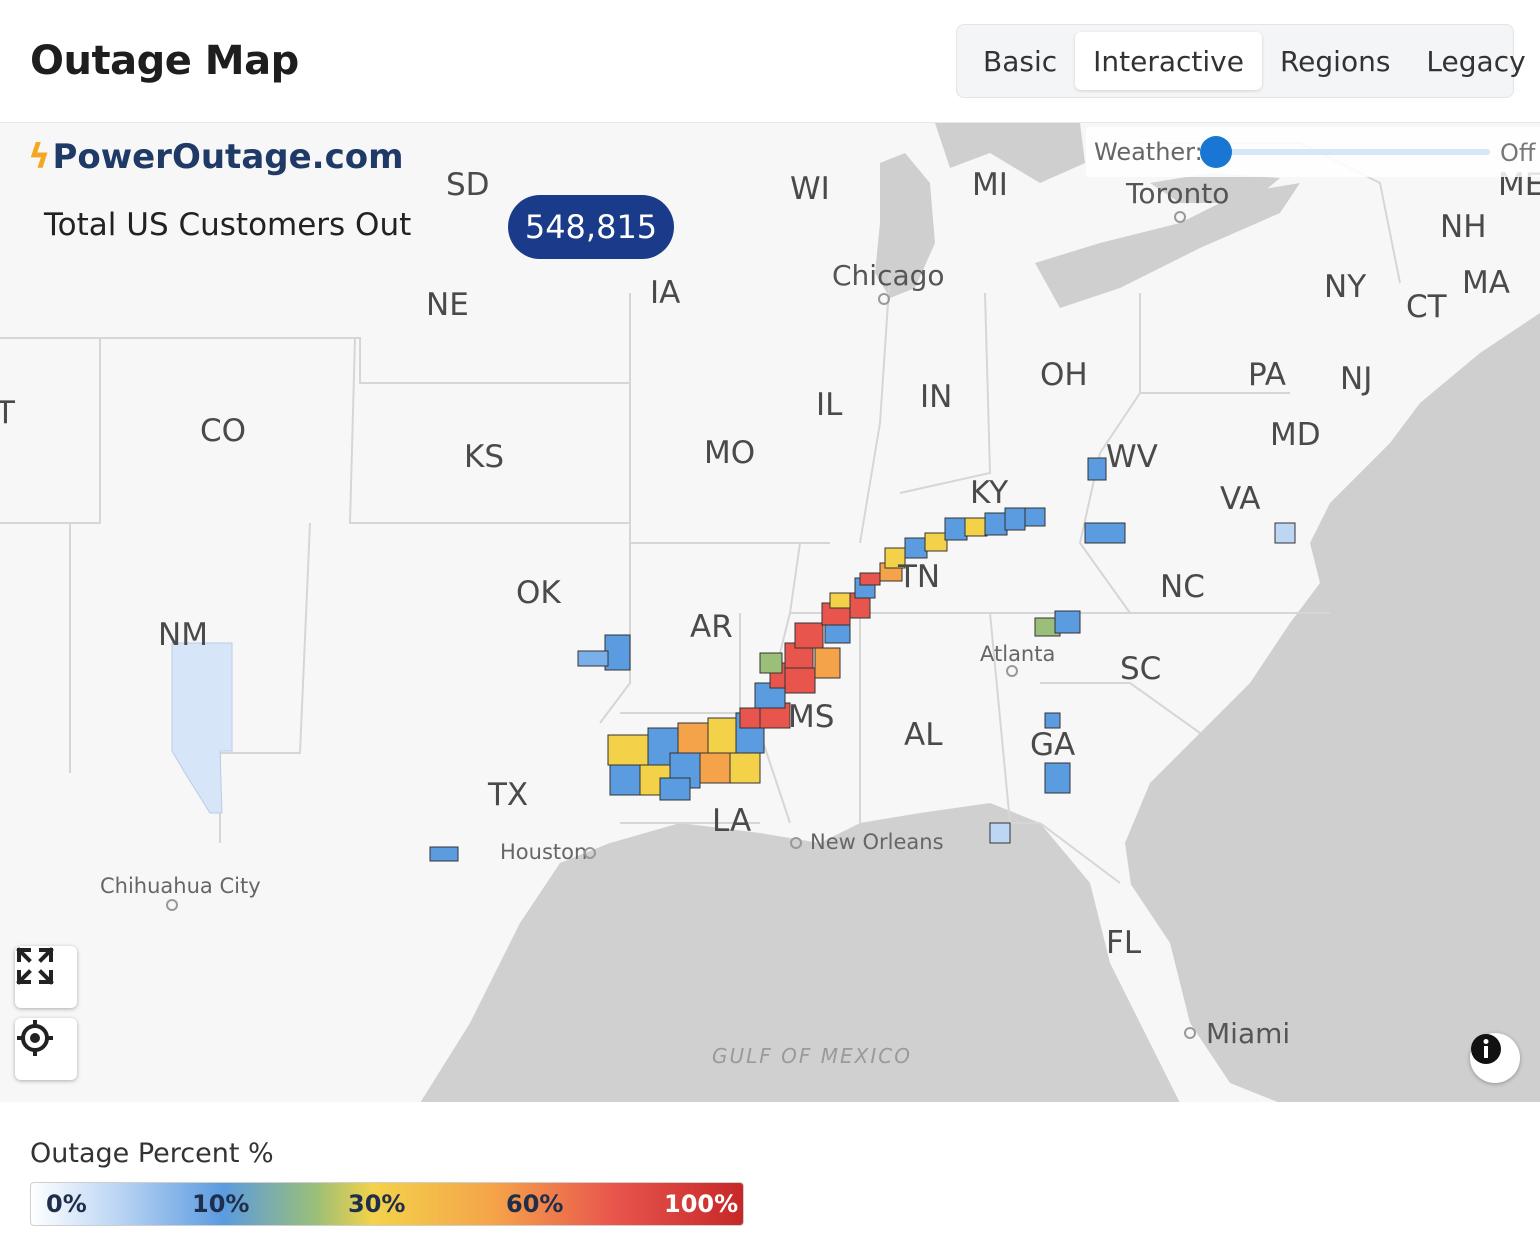  What do you see at coordinates (1486, 1049) in the screenshot?
I see `info-icon` at bounding box center [1486, 1049].